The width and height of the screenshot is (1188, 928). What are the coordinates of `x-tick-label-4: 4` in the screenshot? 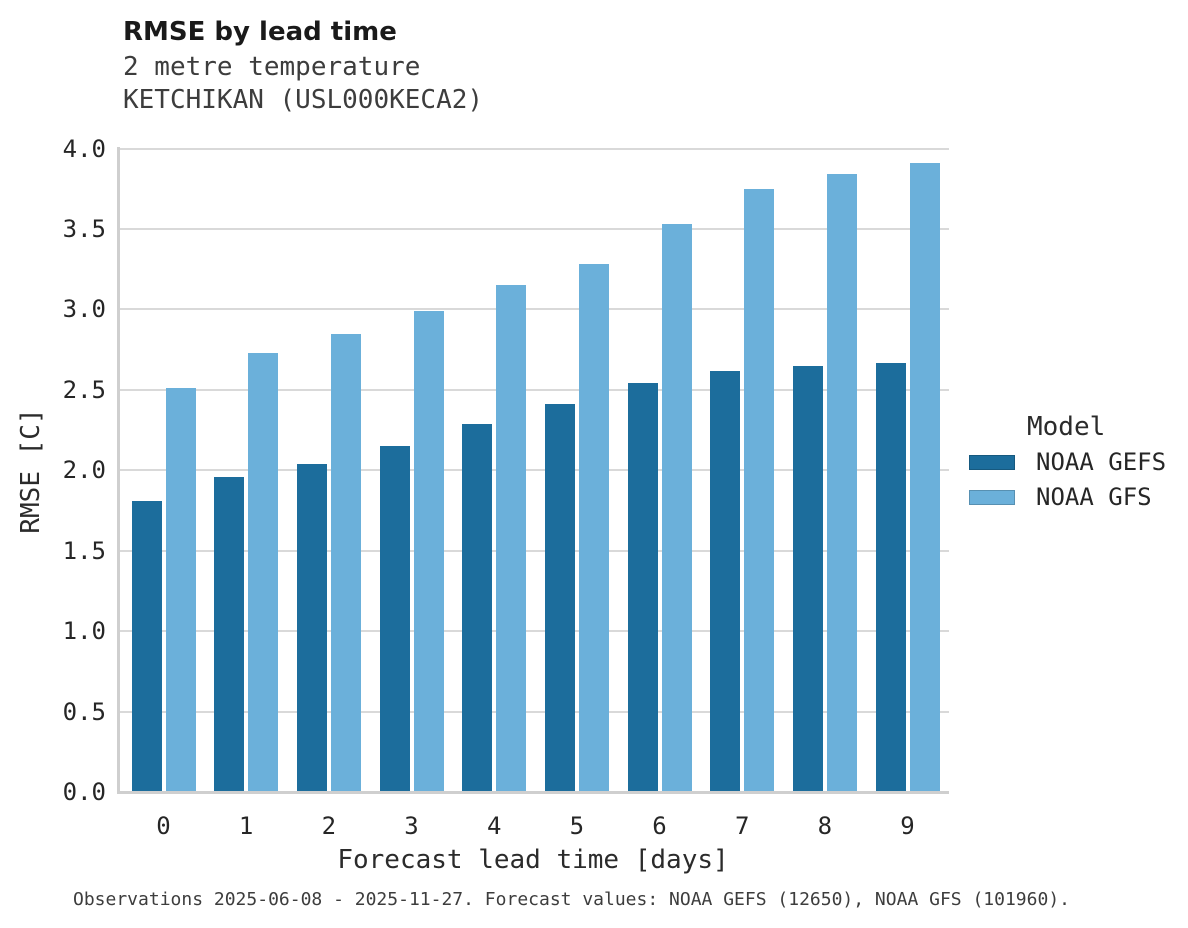 It's located at (494, 826).